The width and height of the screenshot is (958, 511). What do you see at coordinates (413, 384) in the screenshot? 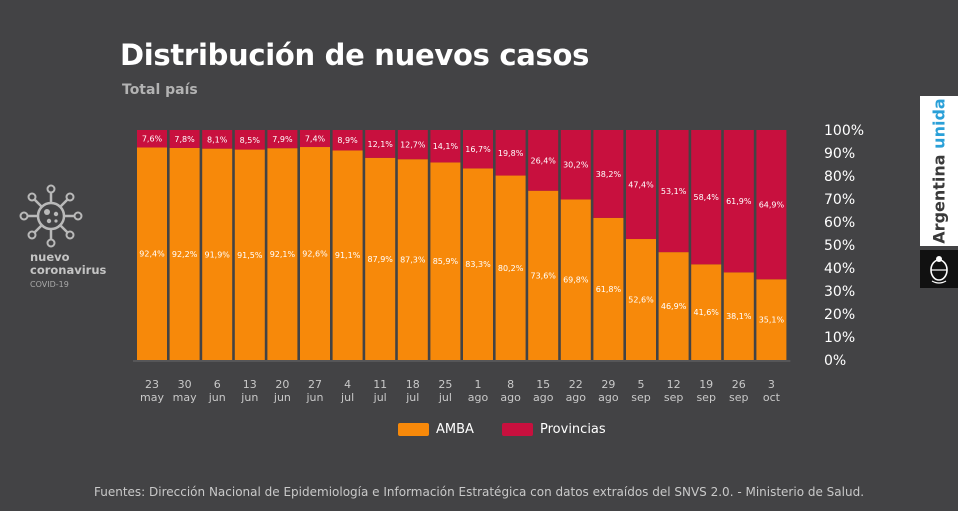
I see `x-tick-day: 18` at bounding box center [413, 384].